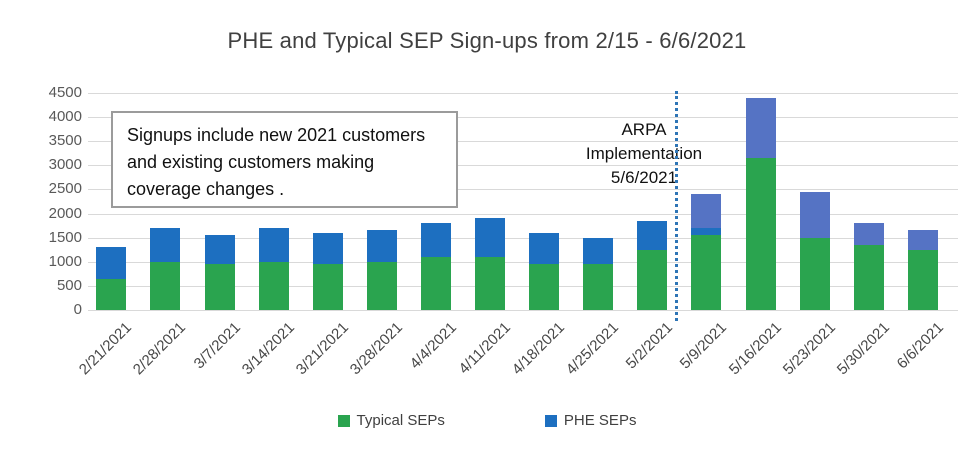  What do you see at coordinates (65, 92) in the screenshot?
I see `y-axis-tick-label: 4500` at bounding box center [65, 92].